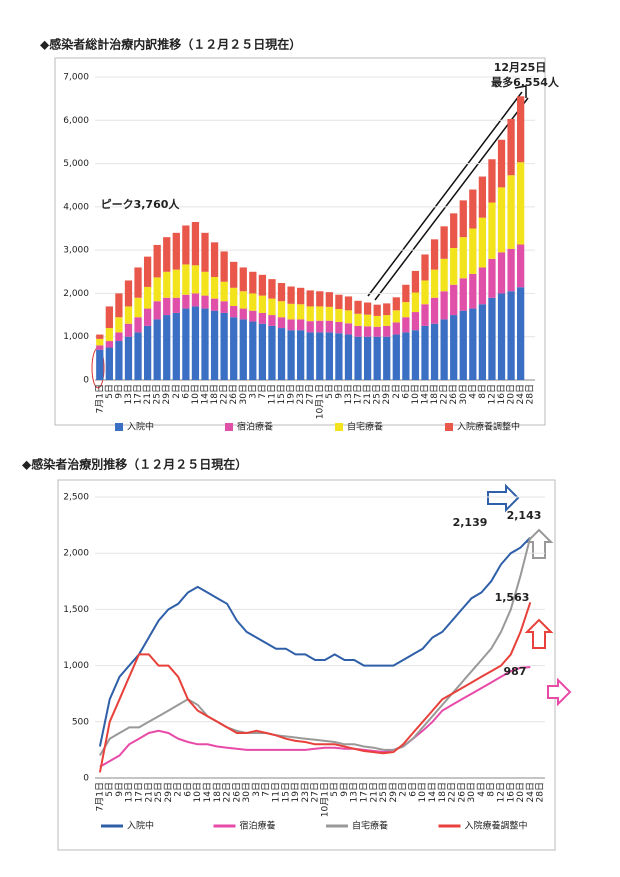 The image size is (620, 877). I want to click on y-tick-label: 4,000, so click(76, 207).